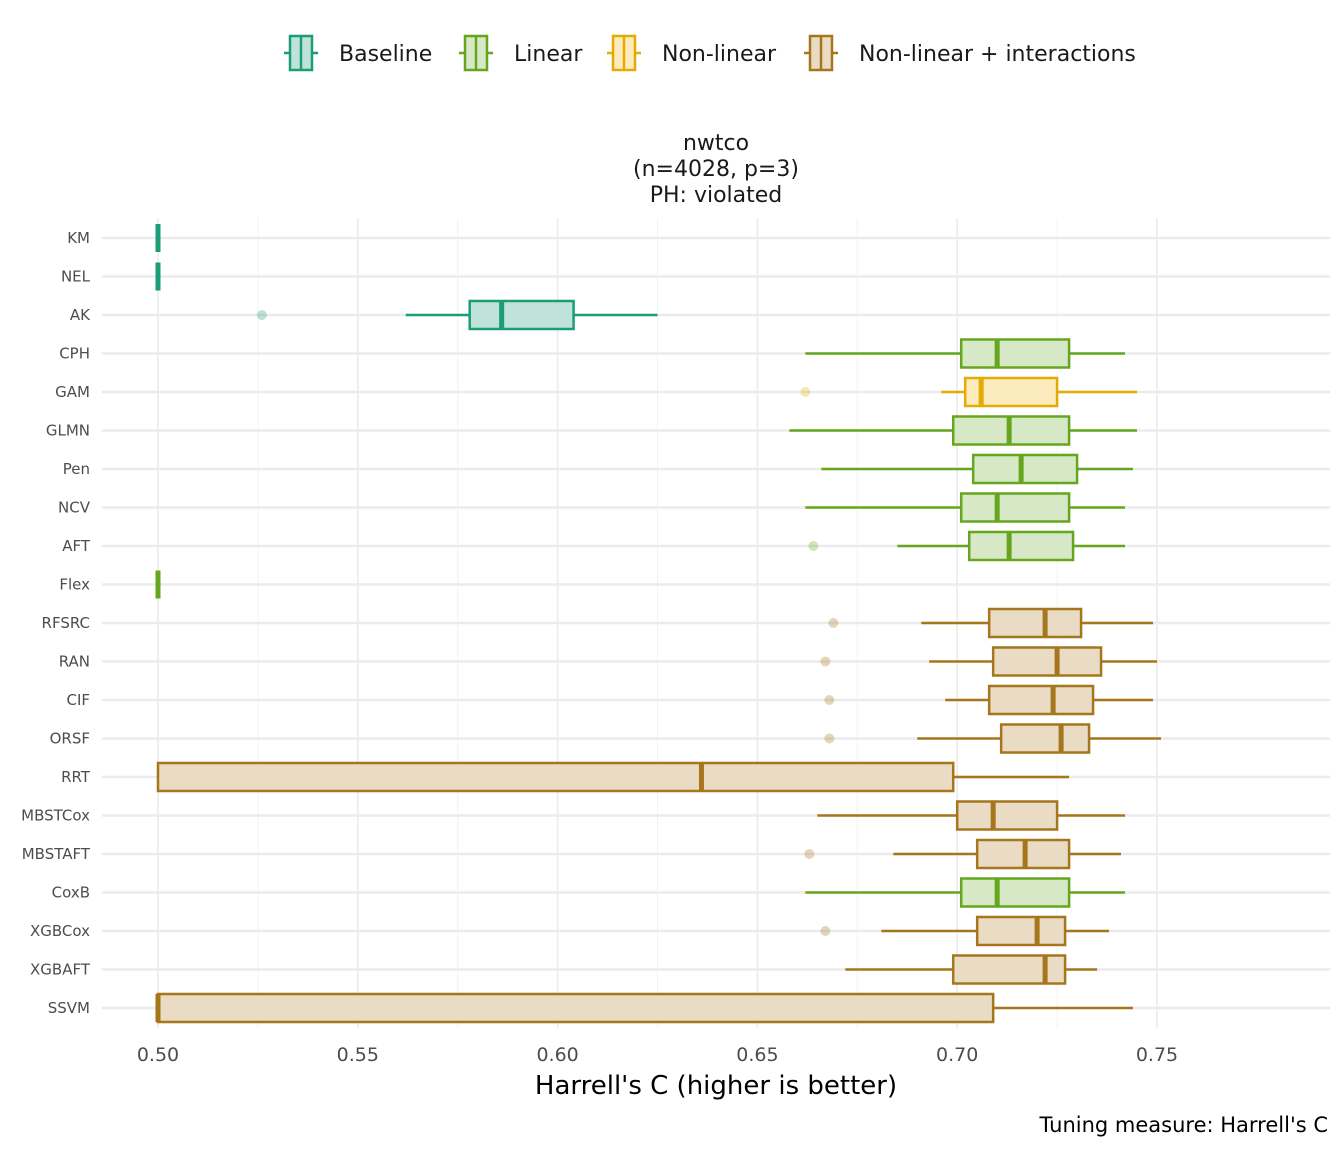  What do you see at coordinates (66, 623) in the screenshot?
I see `y-tick-label: RFSRC` at bounding box center [66, 623].